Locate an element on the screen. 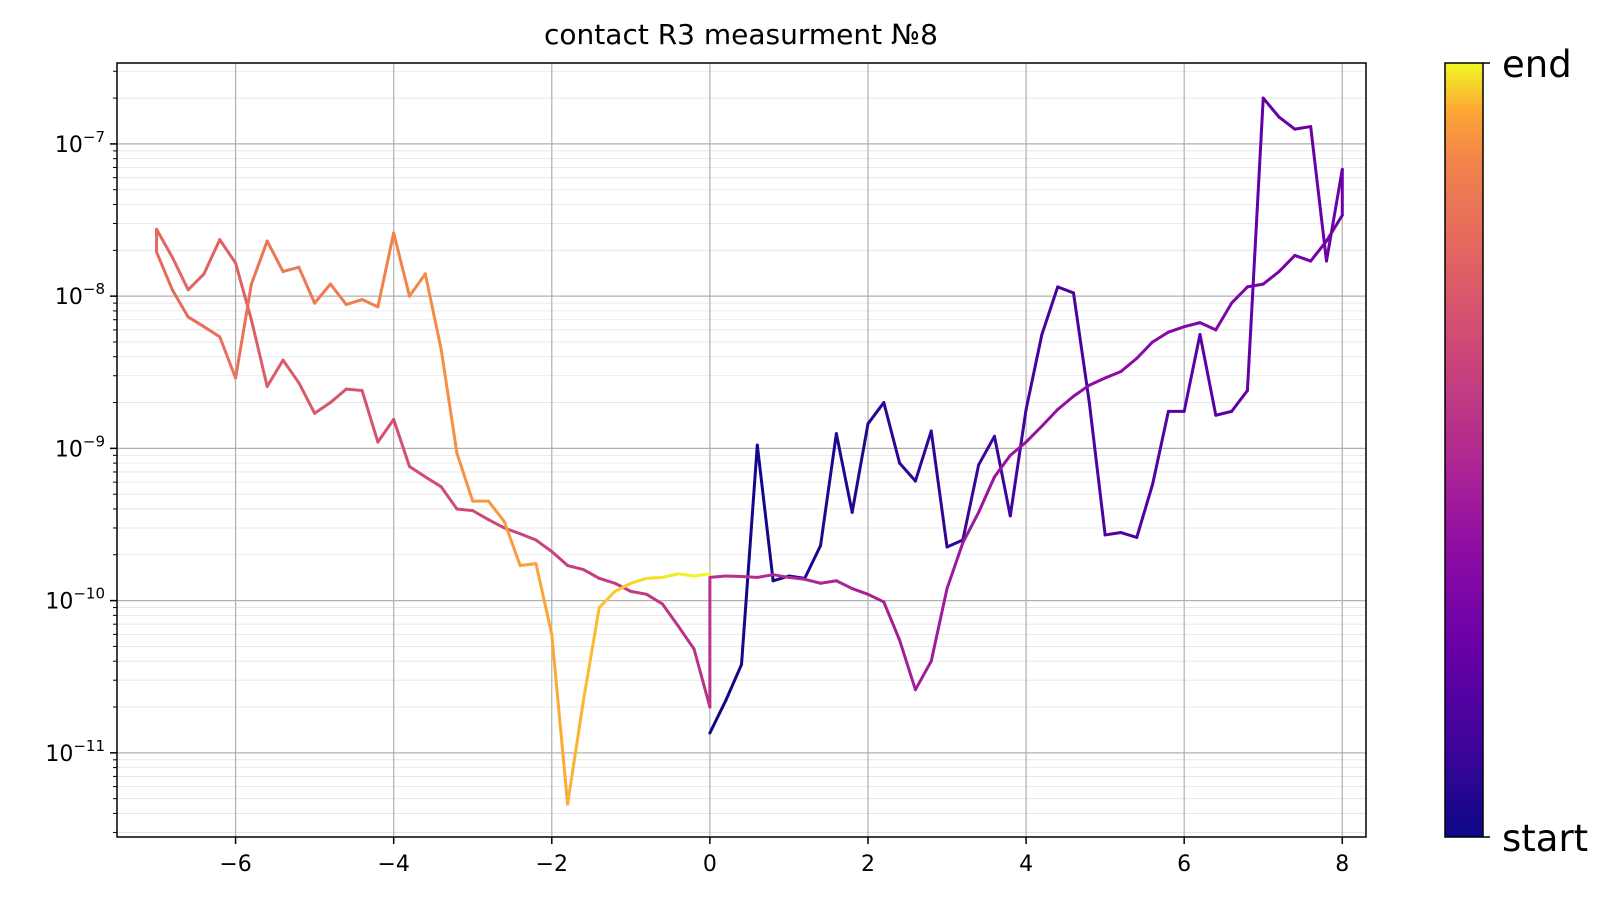 The height and width of the screenshot is (900, 1609). x-tick-label: 8 is located at coordinates (1342, 864).